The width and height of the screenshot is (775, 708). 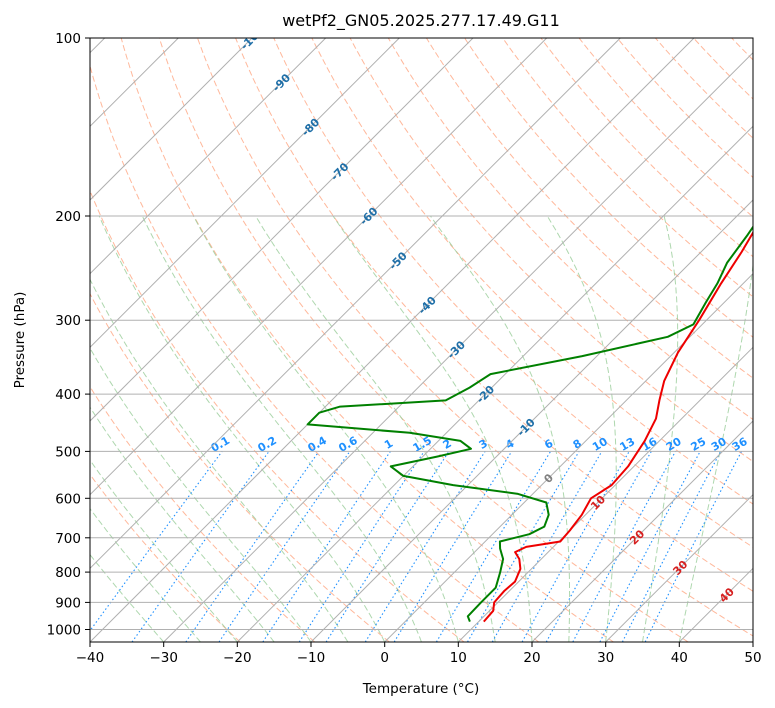 What do you see at coordinates (384, 658) in the screenshot?
I see `x-tick-label: 0` at bounding box center [384, 658].